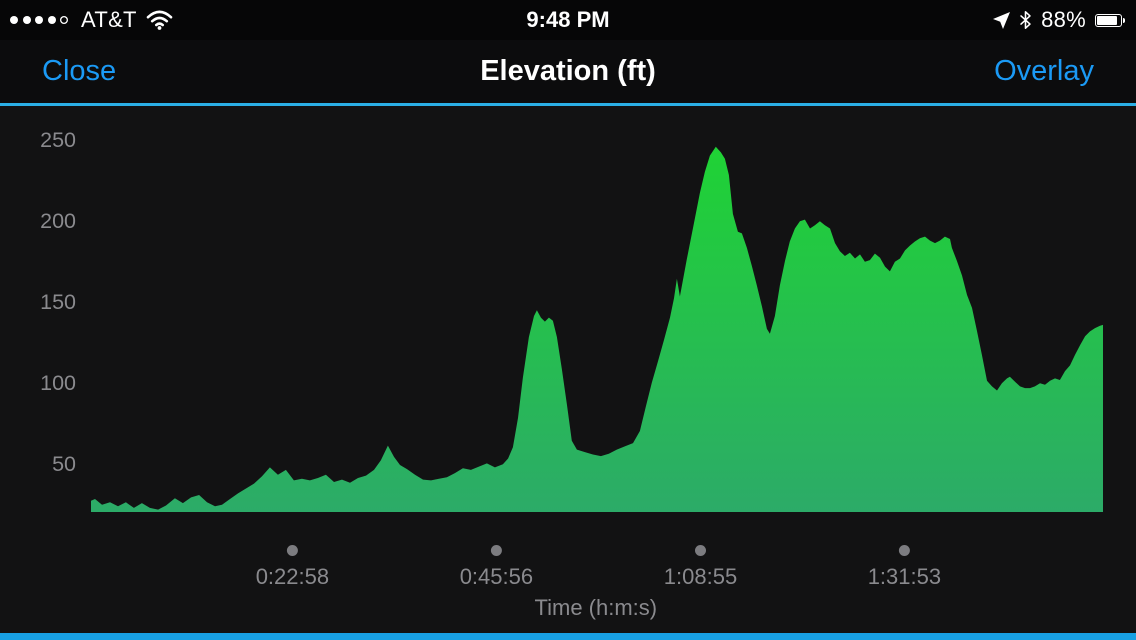 The width and height of the screenshot is (1136, 640). What do you see at coordinates (568, 104) in the screenshot?
I see `nav-separator` at bounding box center [568, 104].